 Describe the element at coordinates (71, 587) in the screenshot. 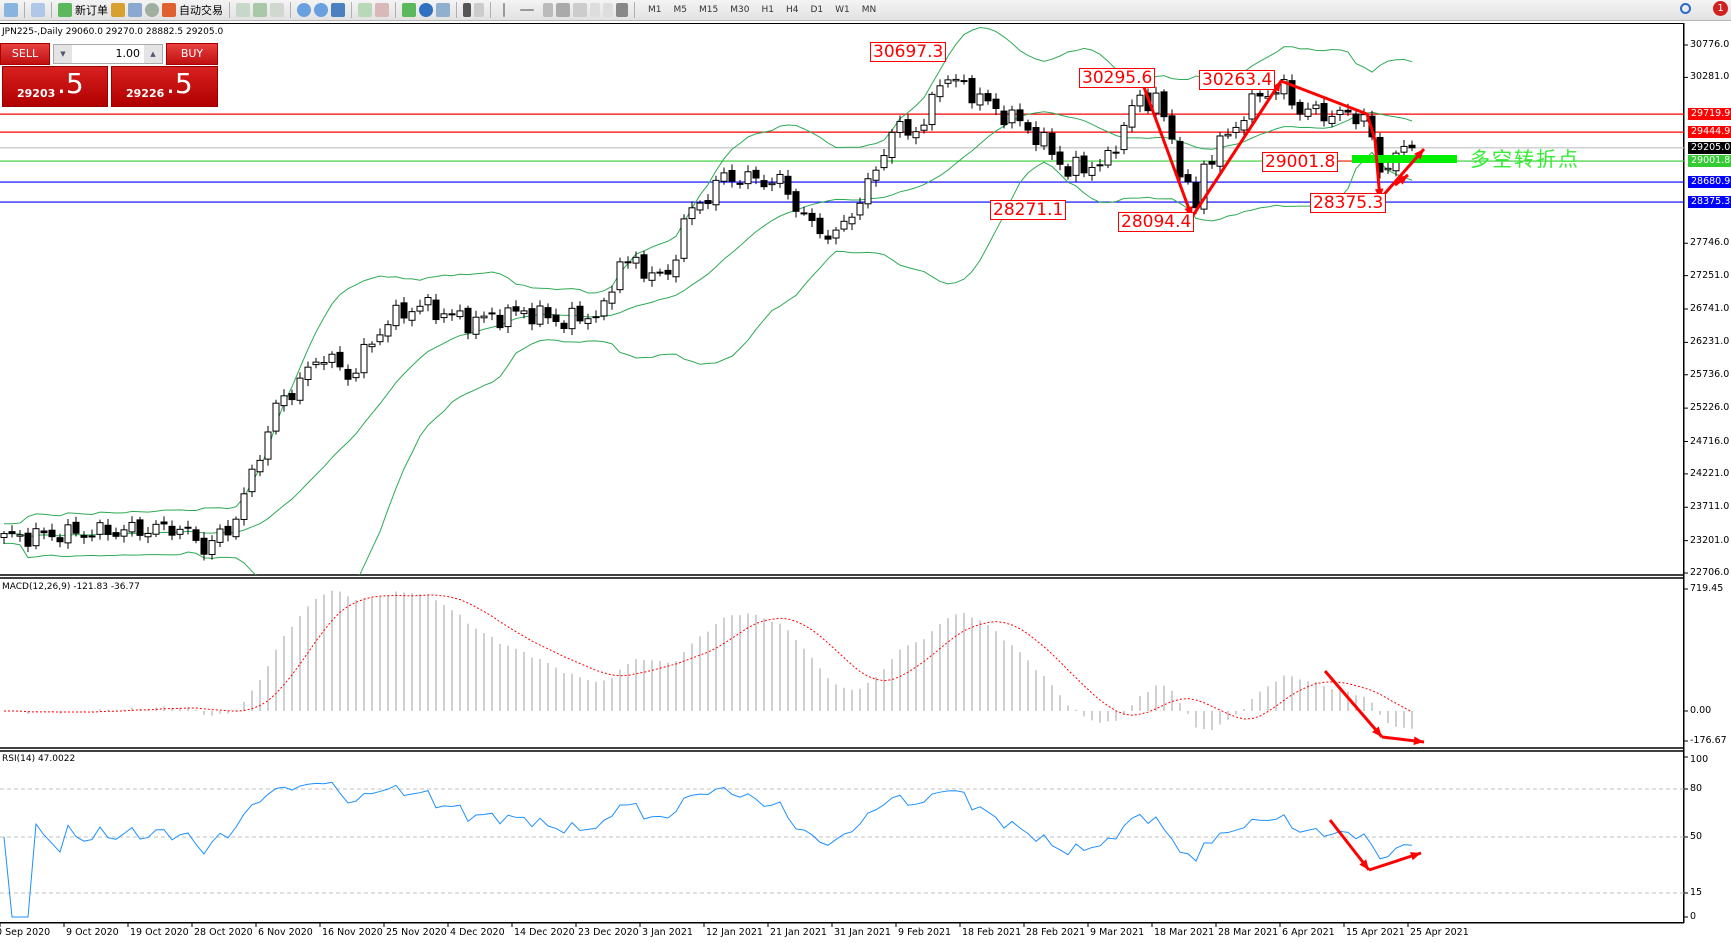

I see `macd-label: MACD(12,26,9) -121.83 -36.77` at that location.